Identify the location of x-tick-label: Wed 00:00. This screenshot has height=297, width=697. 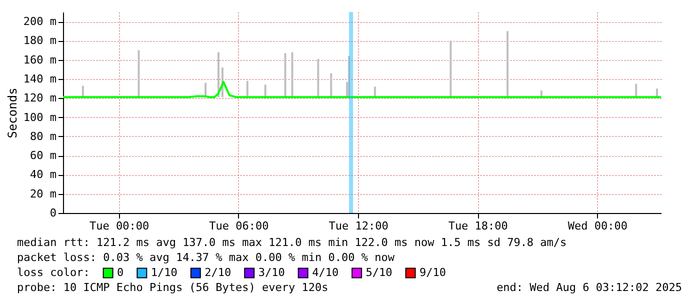
(598, 226).